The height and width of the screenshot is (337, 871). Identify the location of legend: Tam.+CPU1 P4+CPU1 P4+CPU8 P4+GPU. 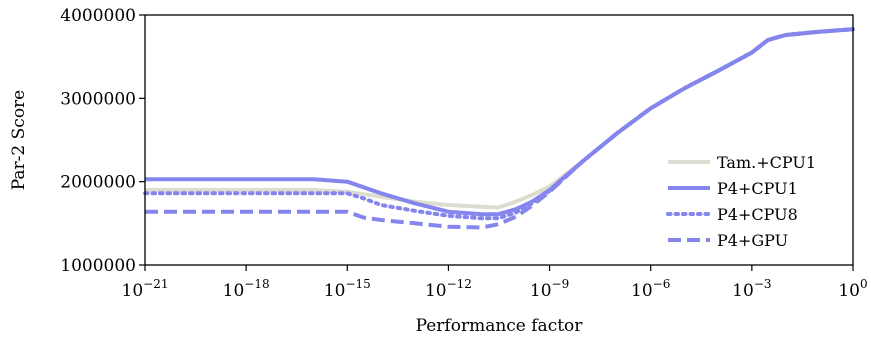
(741, 201).